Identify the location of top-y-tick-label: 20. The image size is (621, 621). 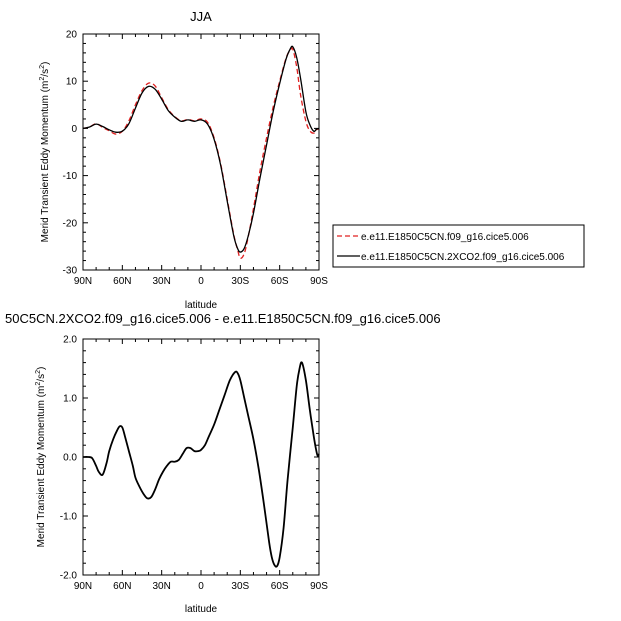
(72, 35).